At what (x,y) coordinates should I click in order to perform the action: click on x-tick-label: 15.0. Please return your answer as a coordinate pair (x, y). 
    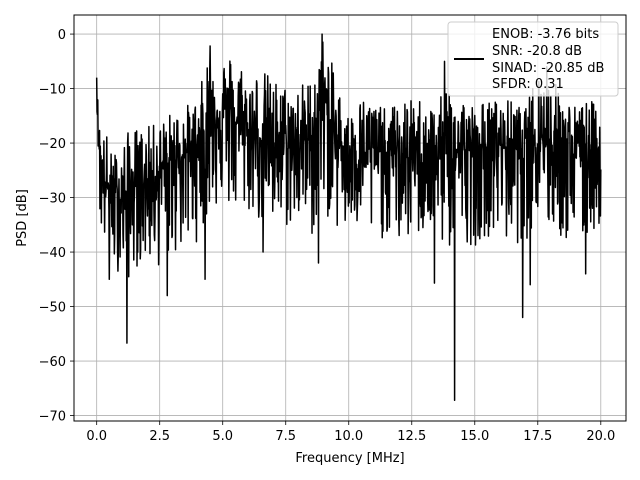
    Looking at the image, I should click on (474, 436).